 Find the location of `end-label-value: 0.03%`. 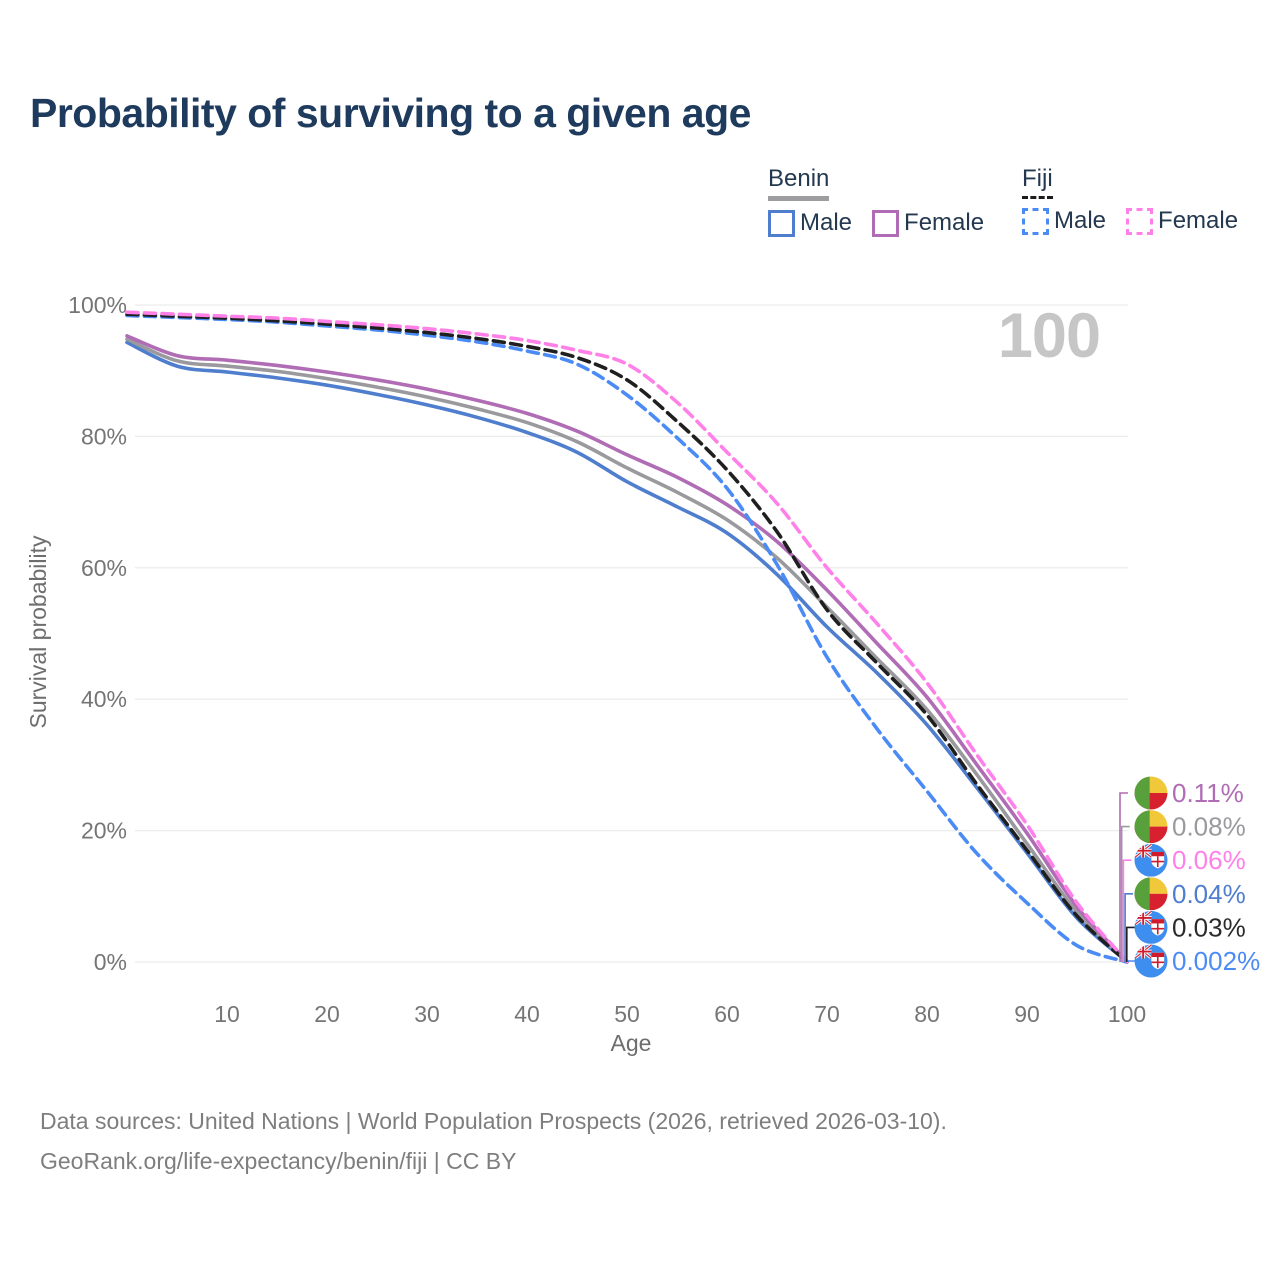

end-label-value: 0.03% is located at coordinates (1209, 927).